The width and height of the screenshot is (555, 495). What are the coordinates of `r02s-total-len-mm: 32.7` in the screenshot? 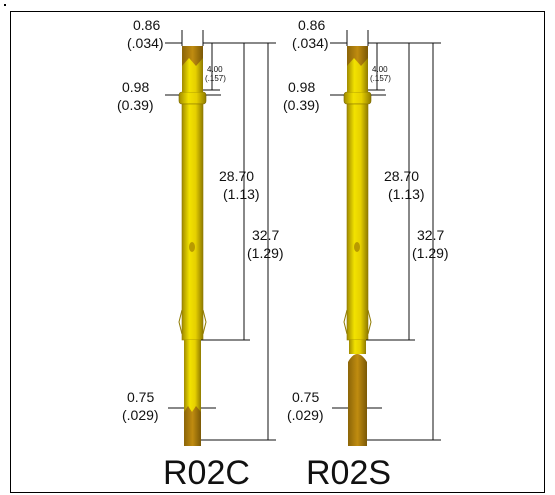 It's located at (430, 235).